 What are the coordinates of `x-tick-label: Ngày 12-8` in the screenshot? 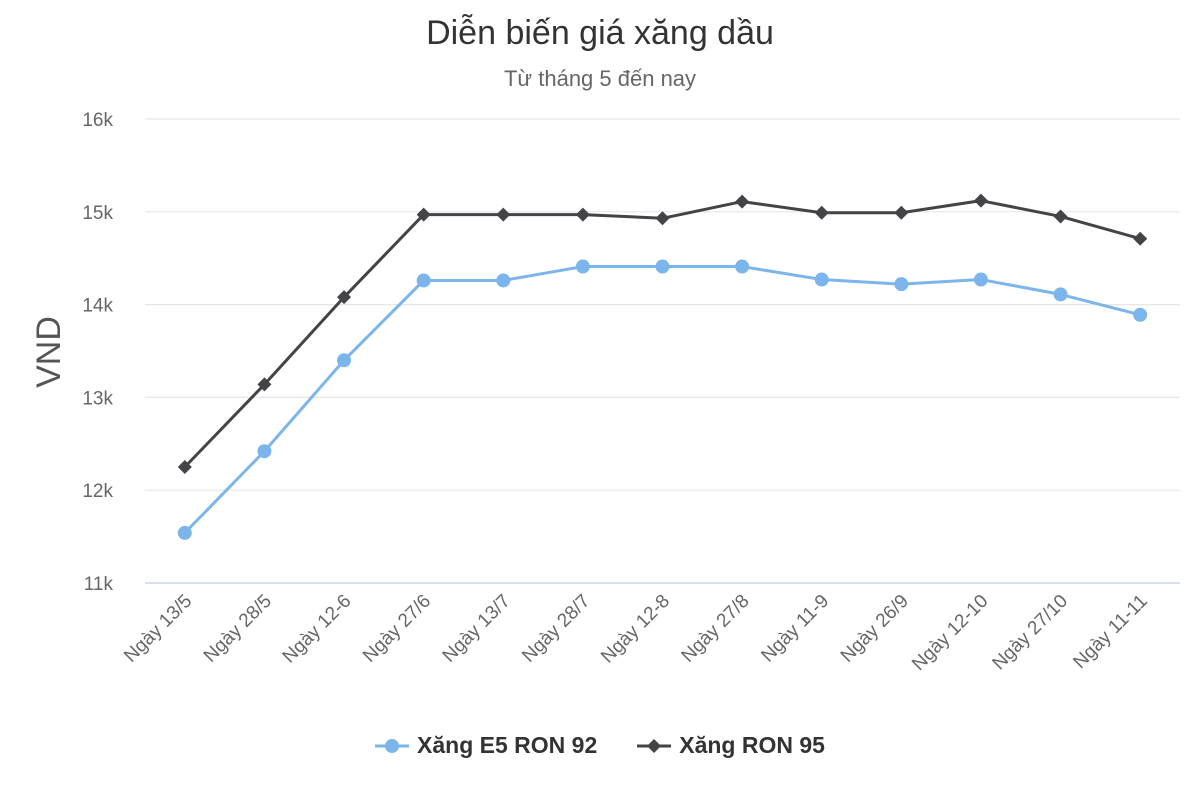 It's located at (635, 629).